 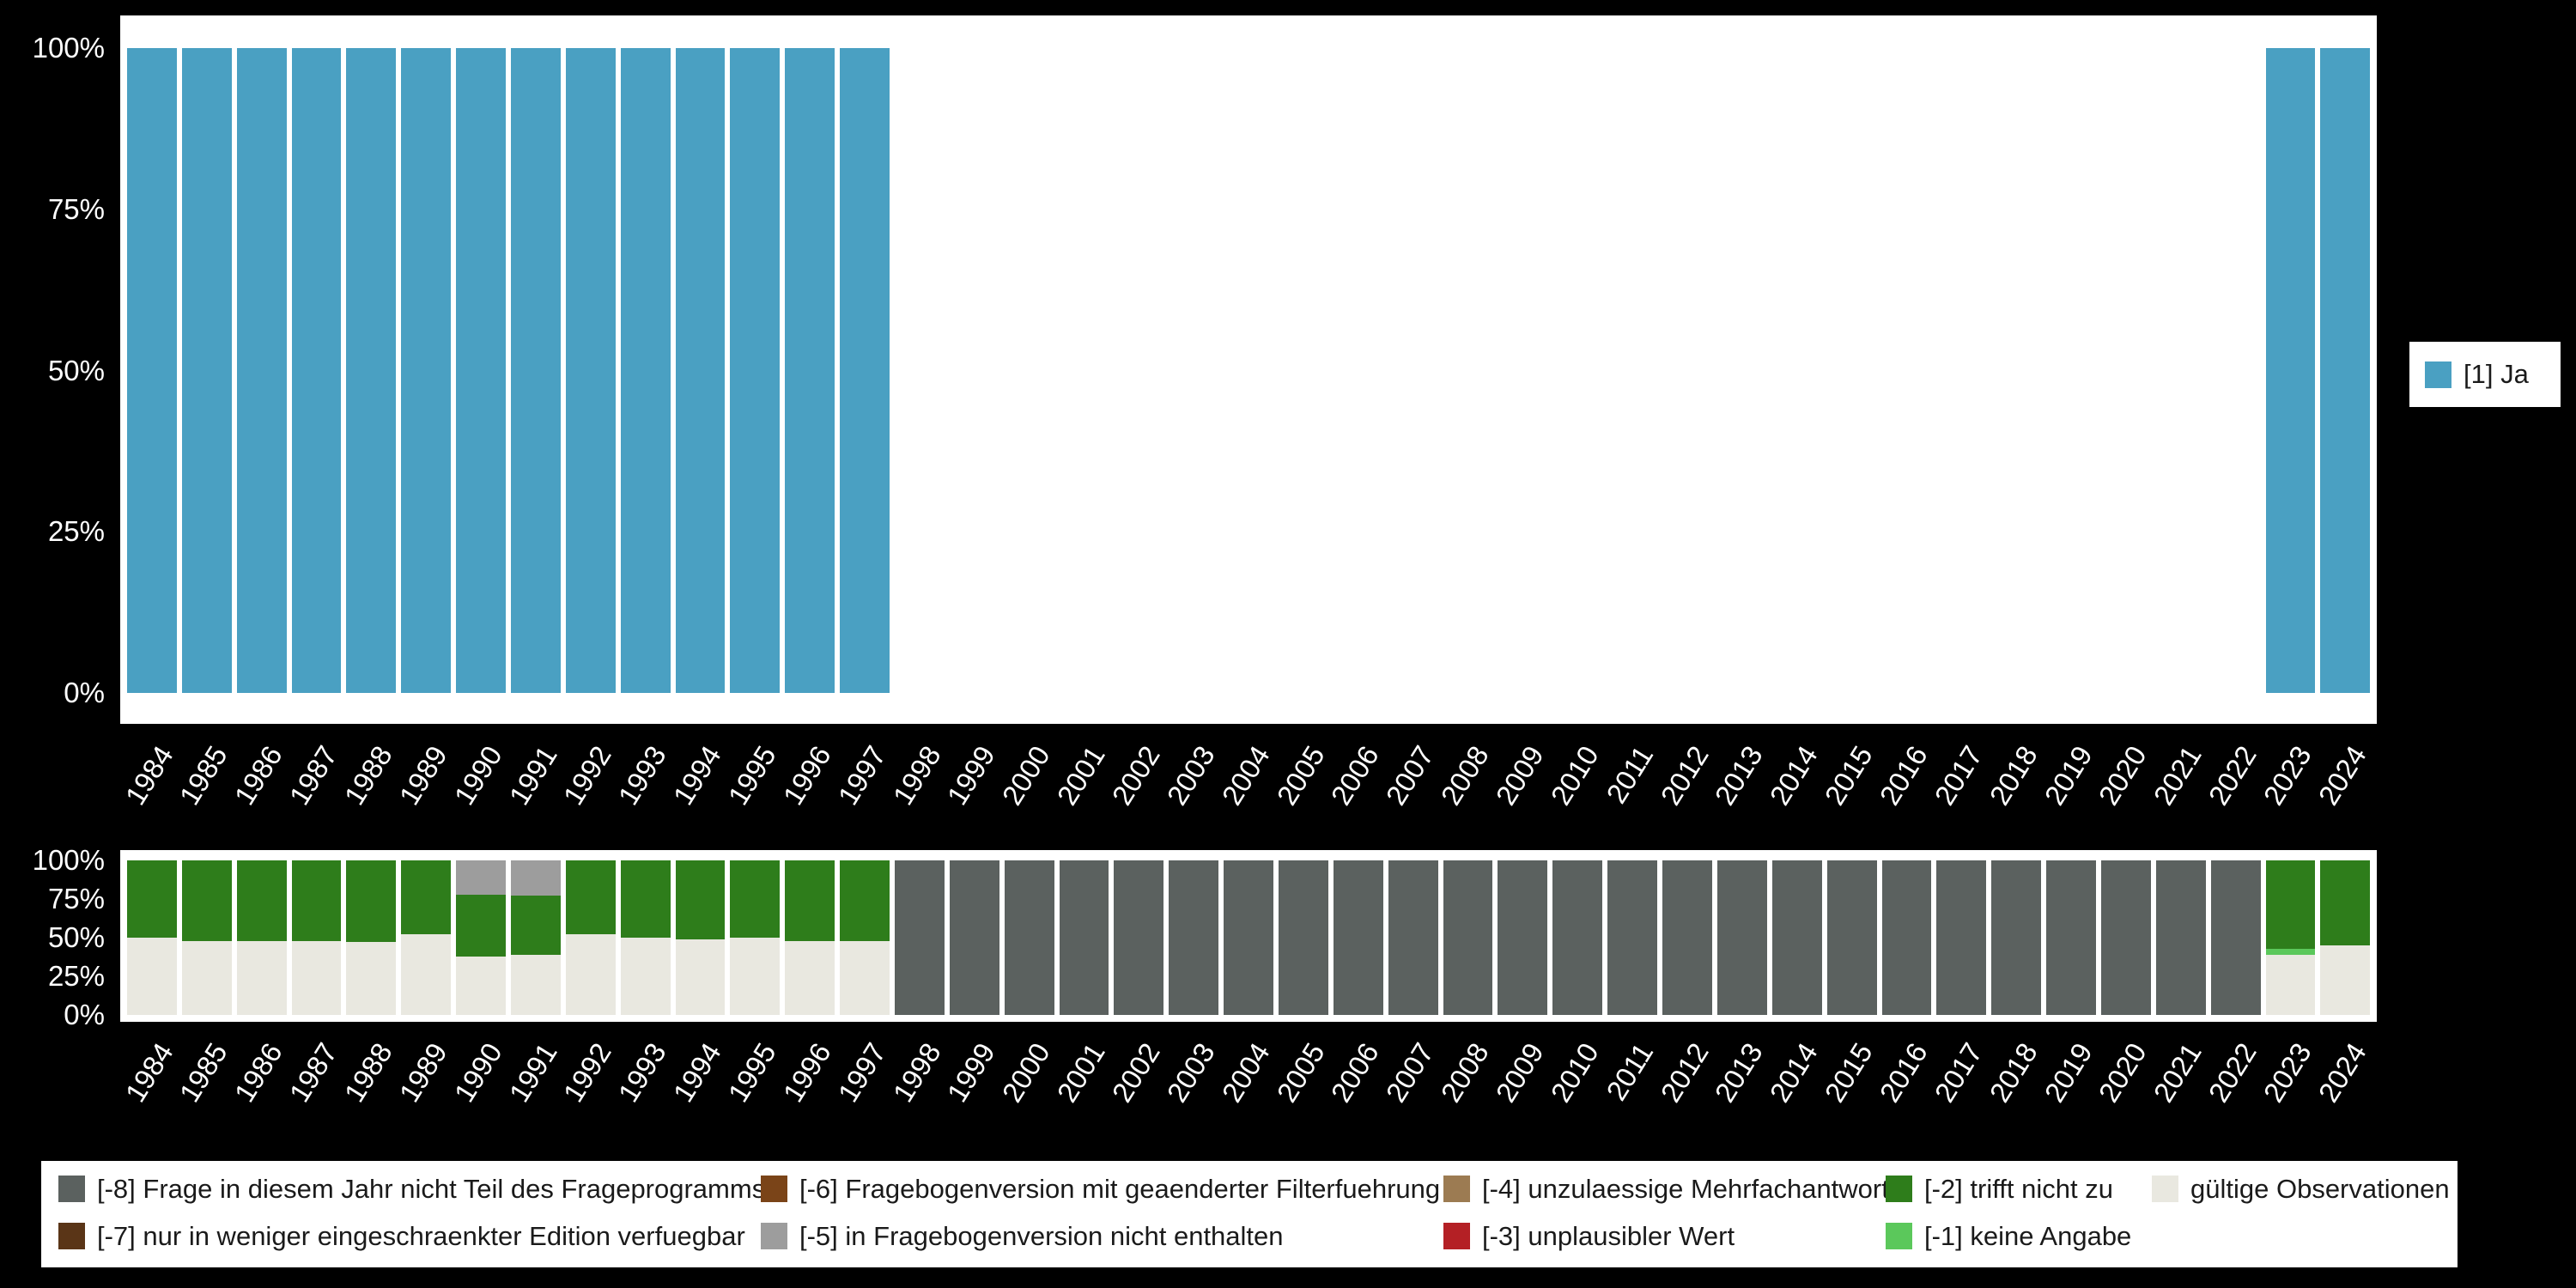 I want to click on x-axis-tick-2015: 2015, so click(x=1849, y=775).